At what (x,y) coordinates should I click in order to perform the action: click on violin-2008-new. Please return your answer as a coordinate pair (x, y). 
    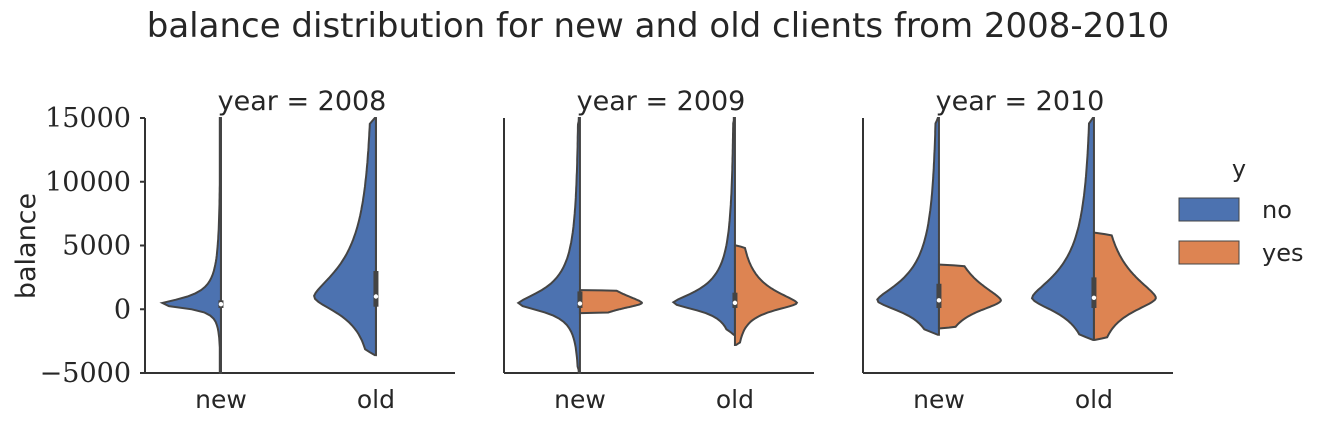
    Looking at the image, I should click on (191, 245).